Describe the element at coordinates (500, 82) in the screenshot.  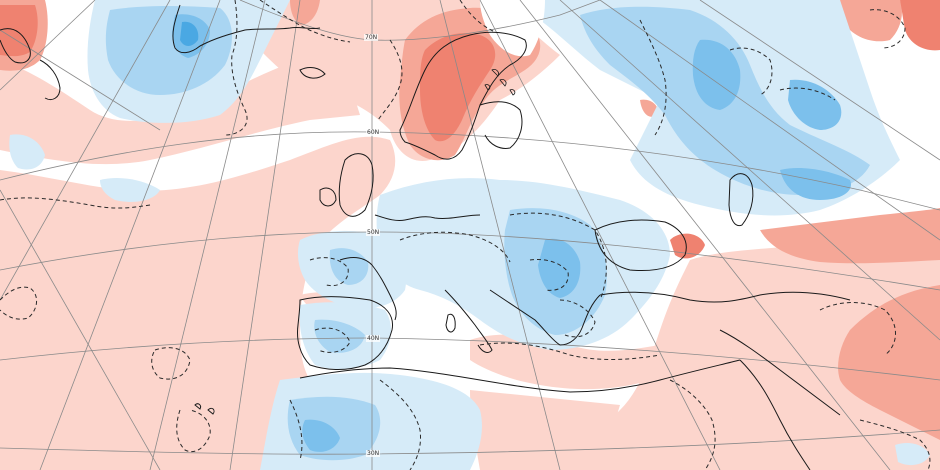
I see `lakes-finland` at that location.